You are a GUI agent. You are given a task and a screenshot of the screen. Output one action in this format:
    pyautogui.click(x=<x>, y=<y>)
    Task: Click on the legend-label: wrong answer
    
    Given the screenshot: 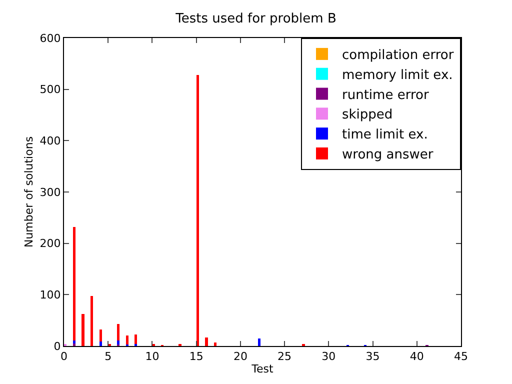 What is the action you would take?
    pyautogui.click(x=388, y=155)
    